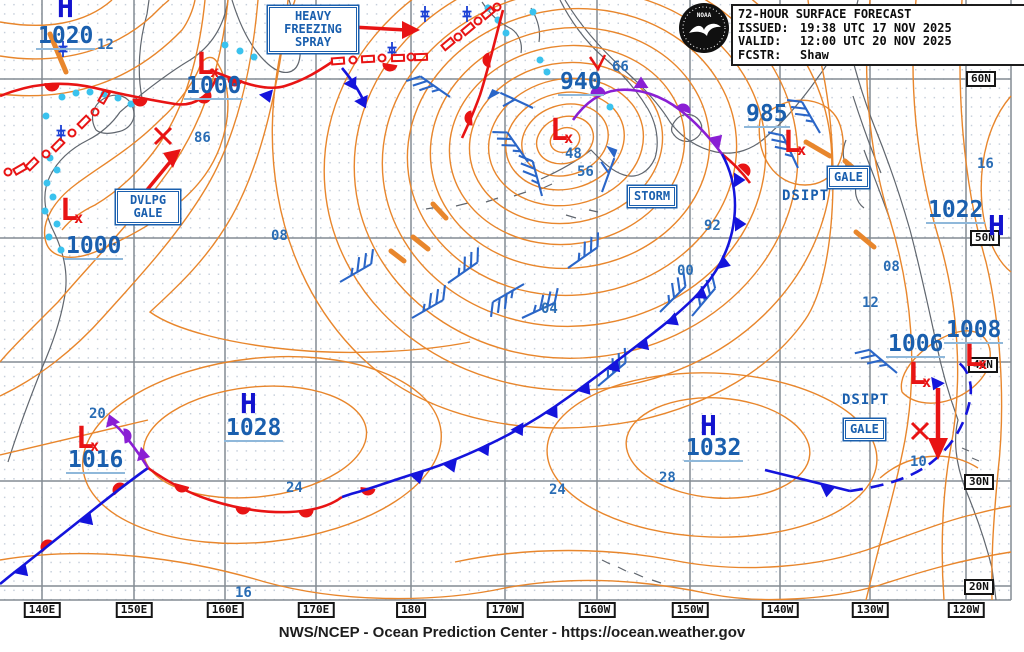 This screenshot has width=1024, height=652. Describe the element at coordinates (760, 41) in the screenshot. I see `valid-label: VALID:` at that location.